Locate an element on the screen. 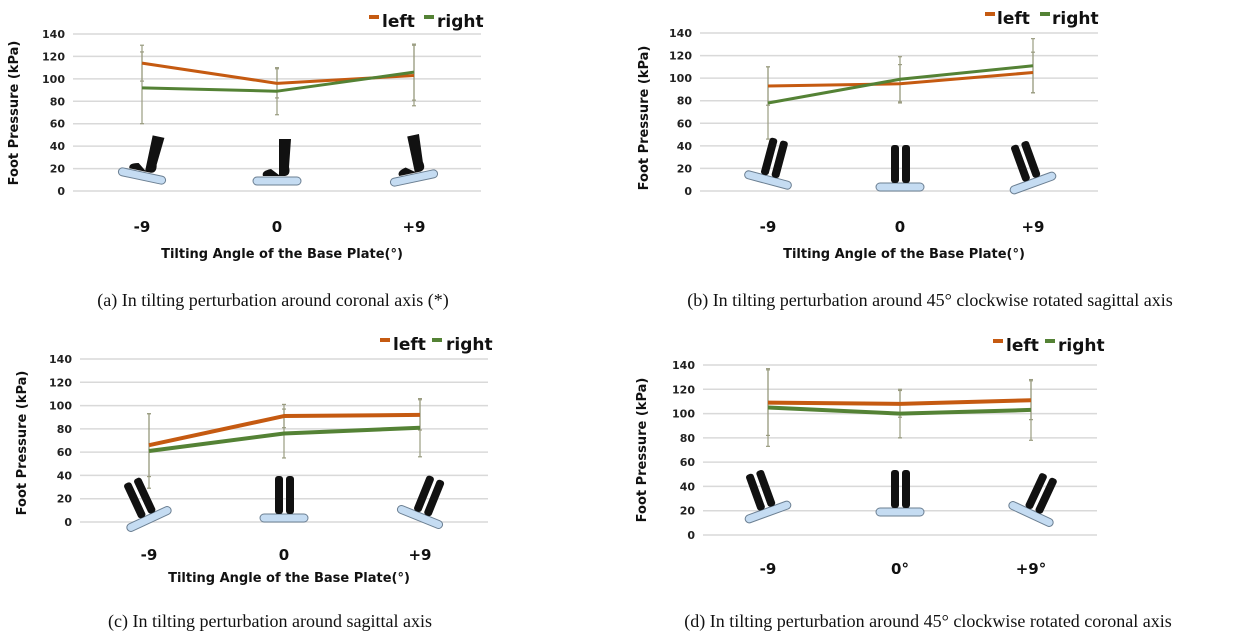  x-tick-label: +9° is located at coordinates (1031, 569).